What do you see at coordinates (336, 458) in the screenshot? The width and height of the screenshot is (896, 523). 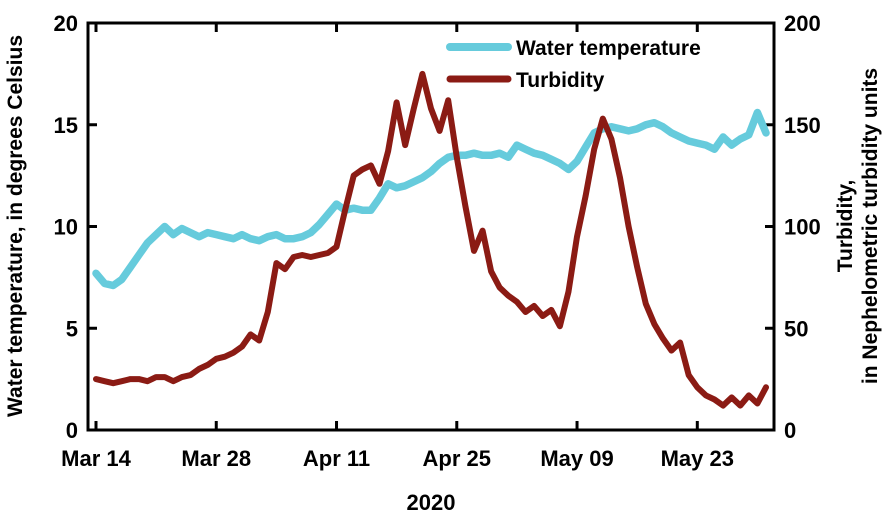 I see `x-tick-label: Apr 11` at bounding box center [336, 458].